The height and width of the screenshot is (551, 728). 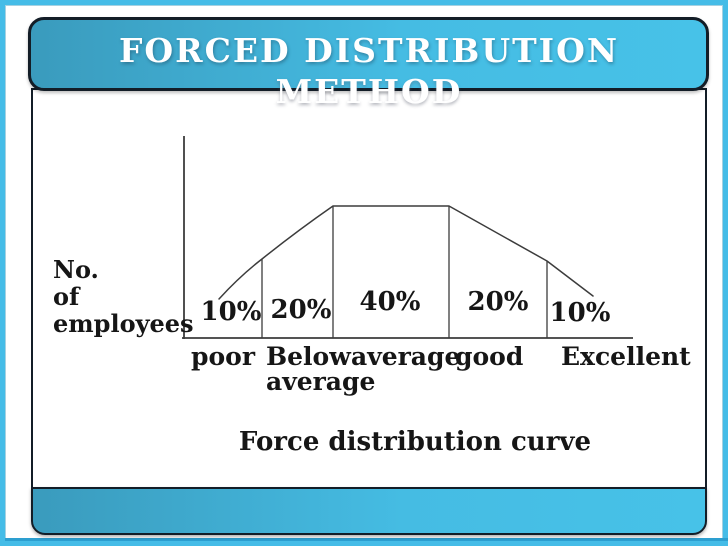 What do you see at coordinates (369, 511) in the screenshot?
I see `footer-bar` at bounding box center [369, 511].